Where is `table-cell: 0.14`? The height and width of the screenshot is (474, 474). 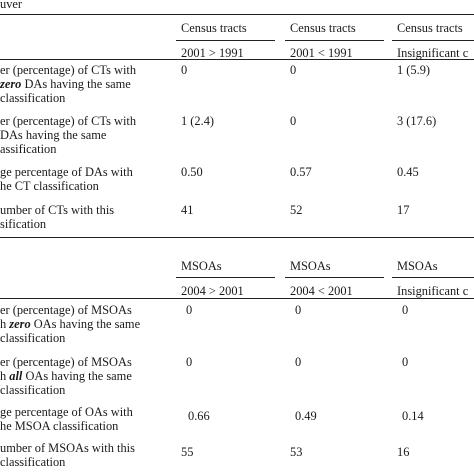
table-cell: 0.14 is located at coordinates (413, 416).